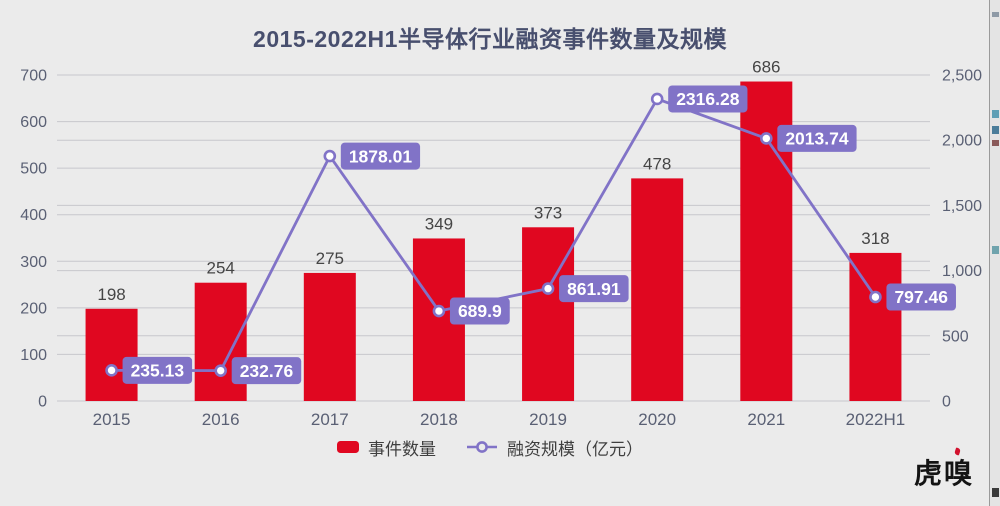 This screenshot has width=1000, height=506. What do you see at coordinates (657, 99) in the screenshot?
I see `line-marker-2020` at bounding box center [657, 99].